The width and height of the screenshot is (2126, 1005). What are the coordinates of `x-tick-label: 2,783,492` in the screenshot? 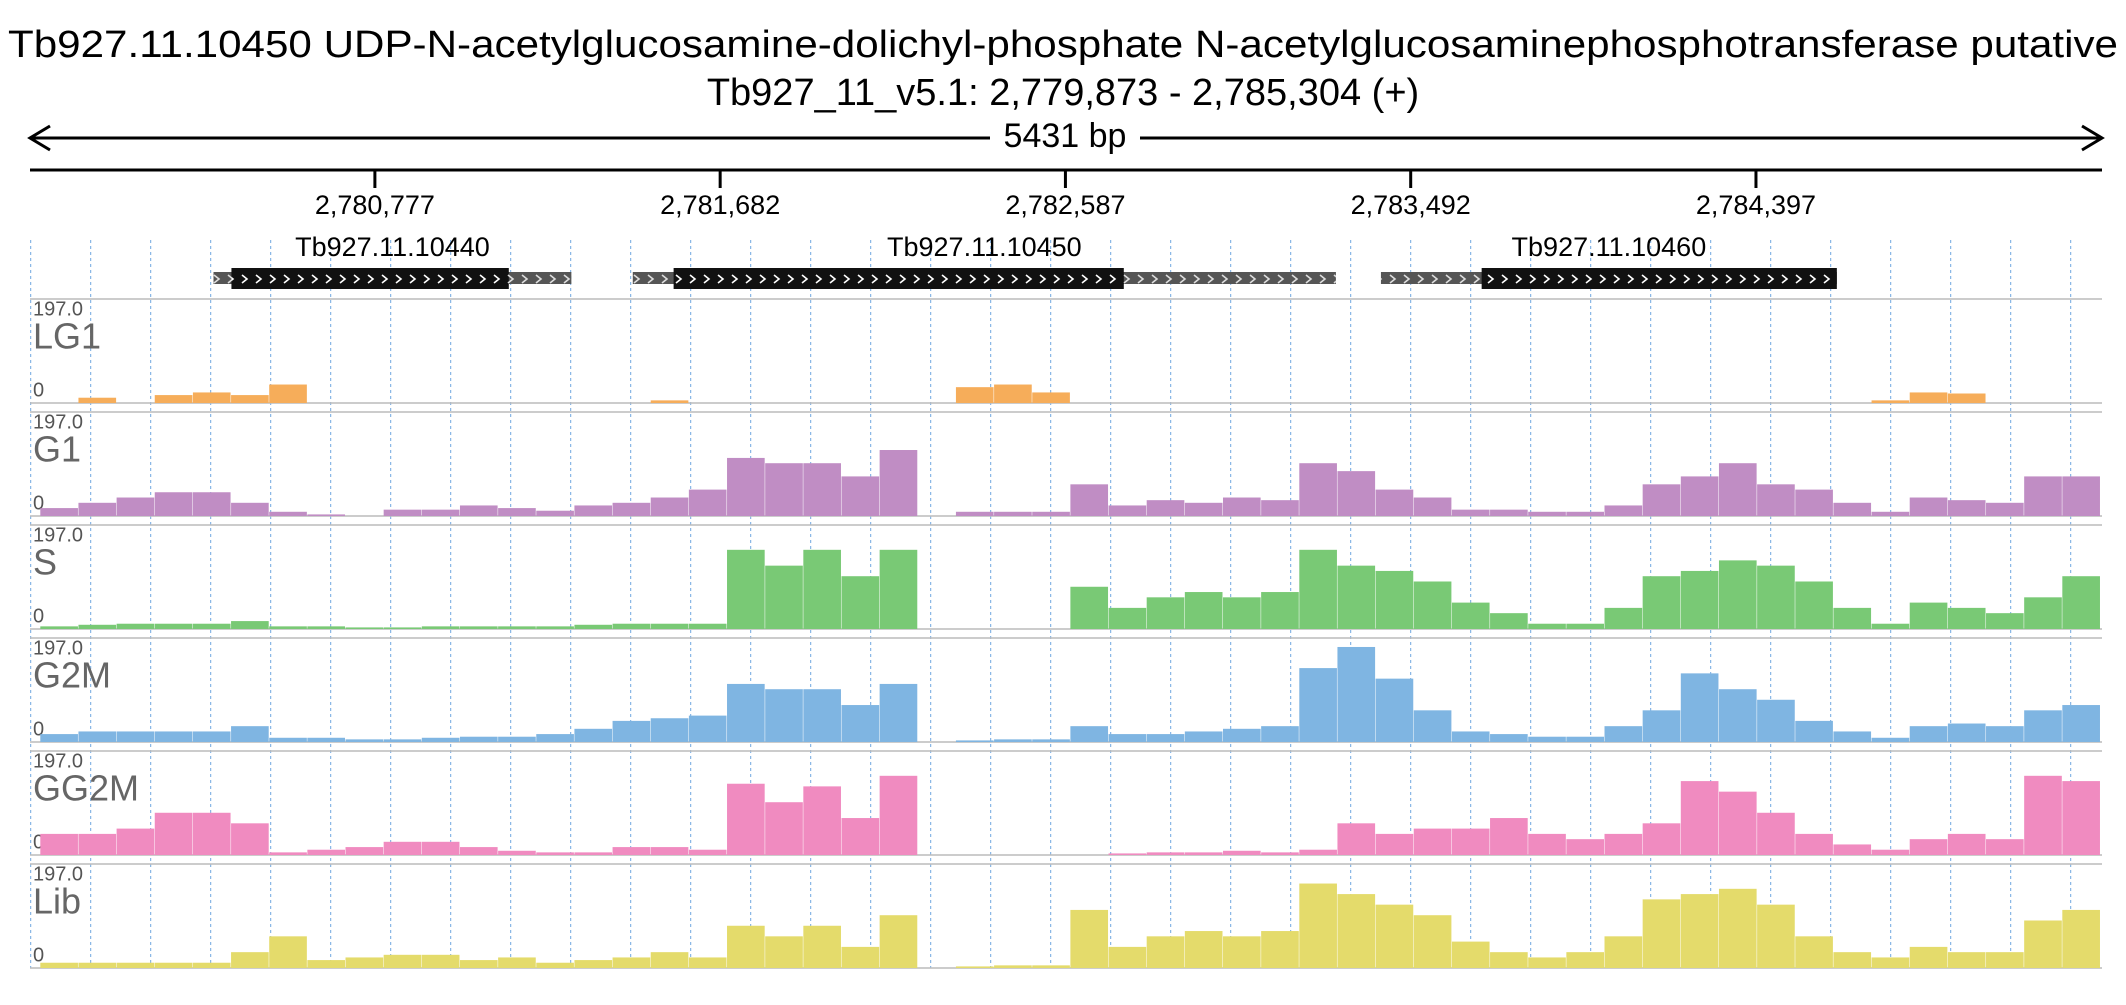 It's located at (1411, 205).